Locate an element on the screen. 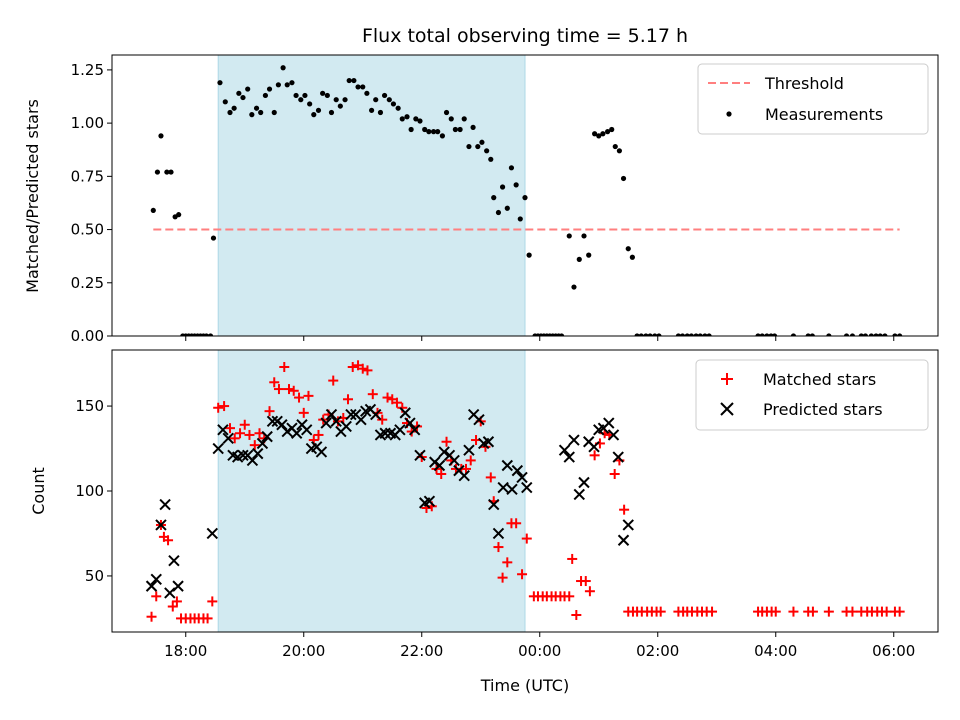  bottom-highlight-span is located at coordinates (371, 491).